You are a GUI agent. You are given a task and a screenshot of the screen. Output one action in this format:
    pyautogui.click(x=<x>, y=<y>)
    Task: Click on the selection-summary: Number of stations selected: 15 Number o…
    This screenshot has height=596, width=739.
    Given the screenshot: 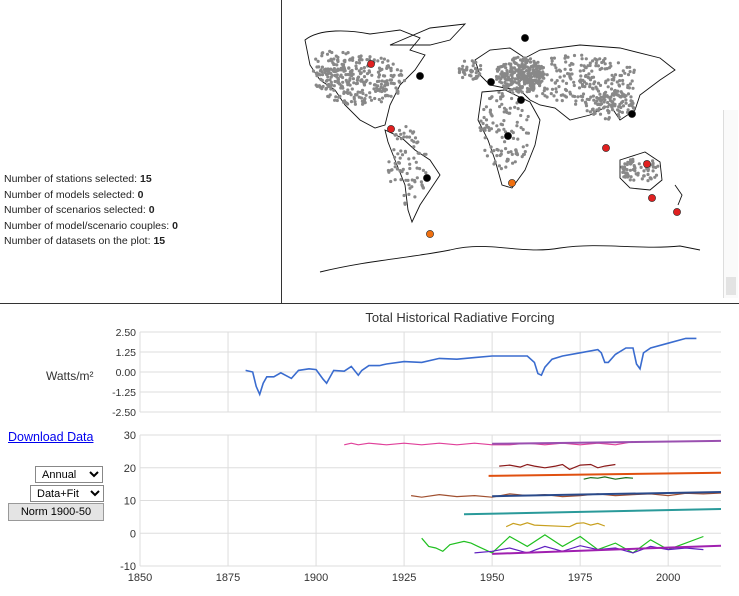 What is the action you would take?
    pyautogui.click(x=91, y=211)
    